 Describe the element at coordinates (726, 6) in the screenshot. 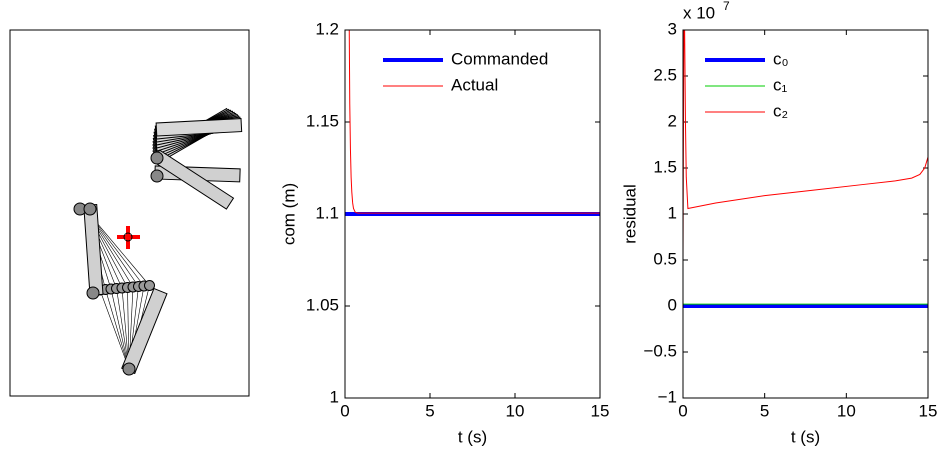

I see `axis-multiplier-exponent: 7` at that location.